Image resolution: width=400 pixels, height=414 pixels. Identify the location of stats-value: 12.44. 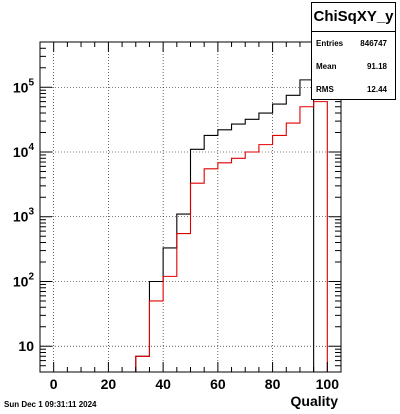
(376, 89).